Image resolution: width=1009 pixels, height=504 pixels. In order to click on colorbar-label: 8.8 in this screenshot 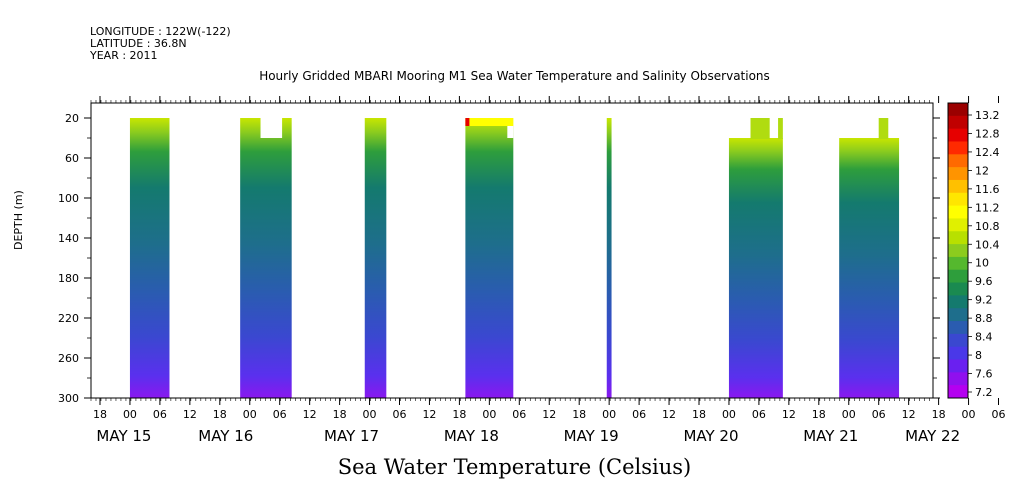, I will do `click(984, 318)`.